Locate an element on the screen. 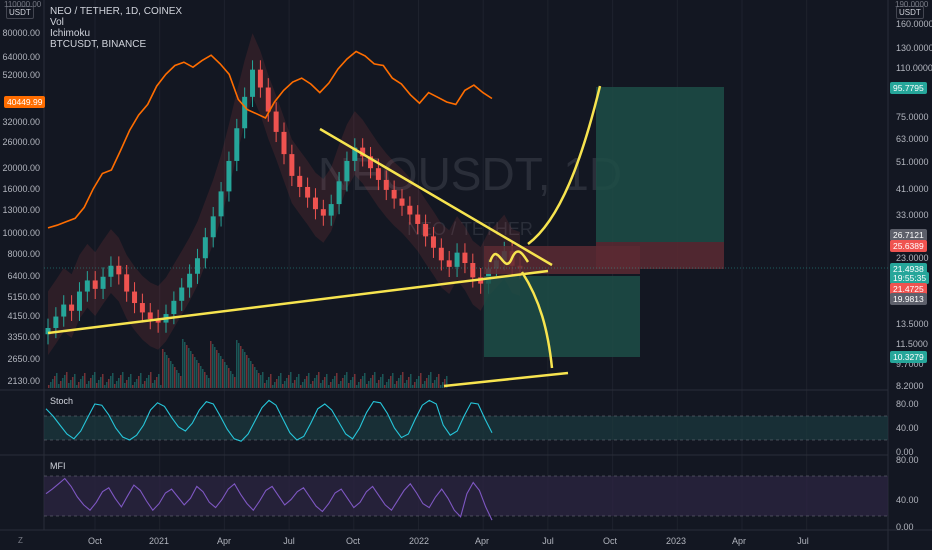 The height and width of the screenshot is (550, 932). right-tick: 110.0000 is located at coordinates (914, 68).